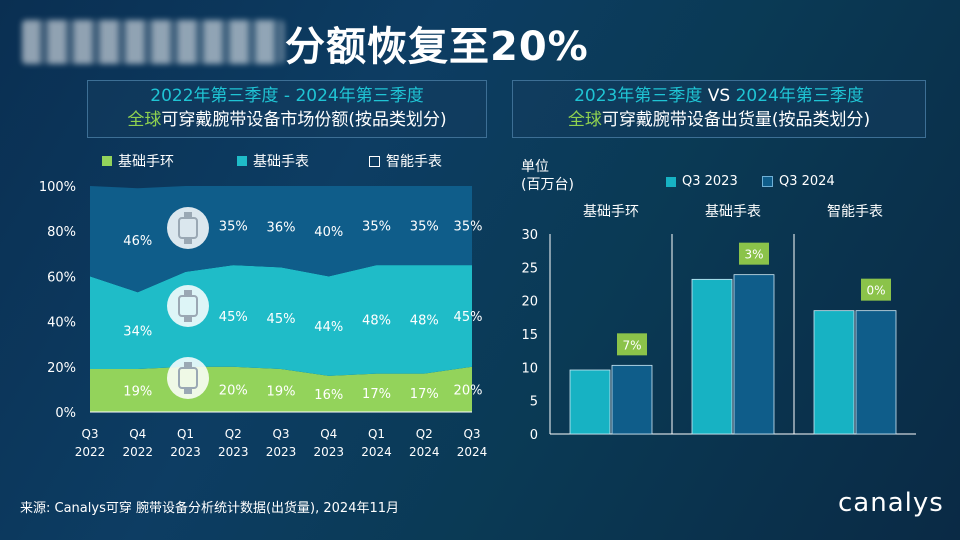 The image size is (960, 540). I want to click on legend-smartwatch: 智能手表, so click(405, 161).